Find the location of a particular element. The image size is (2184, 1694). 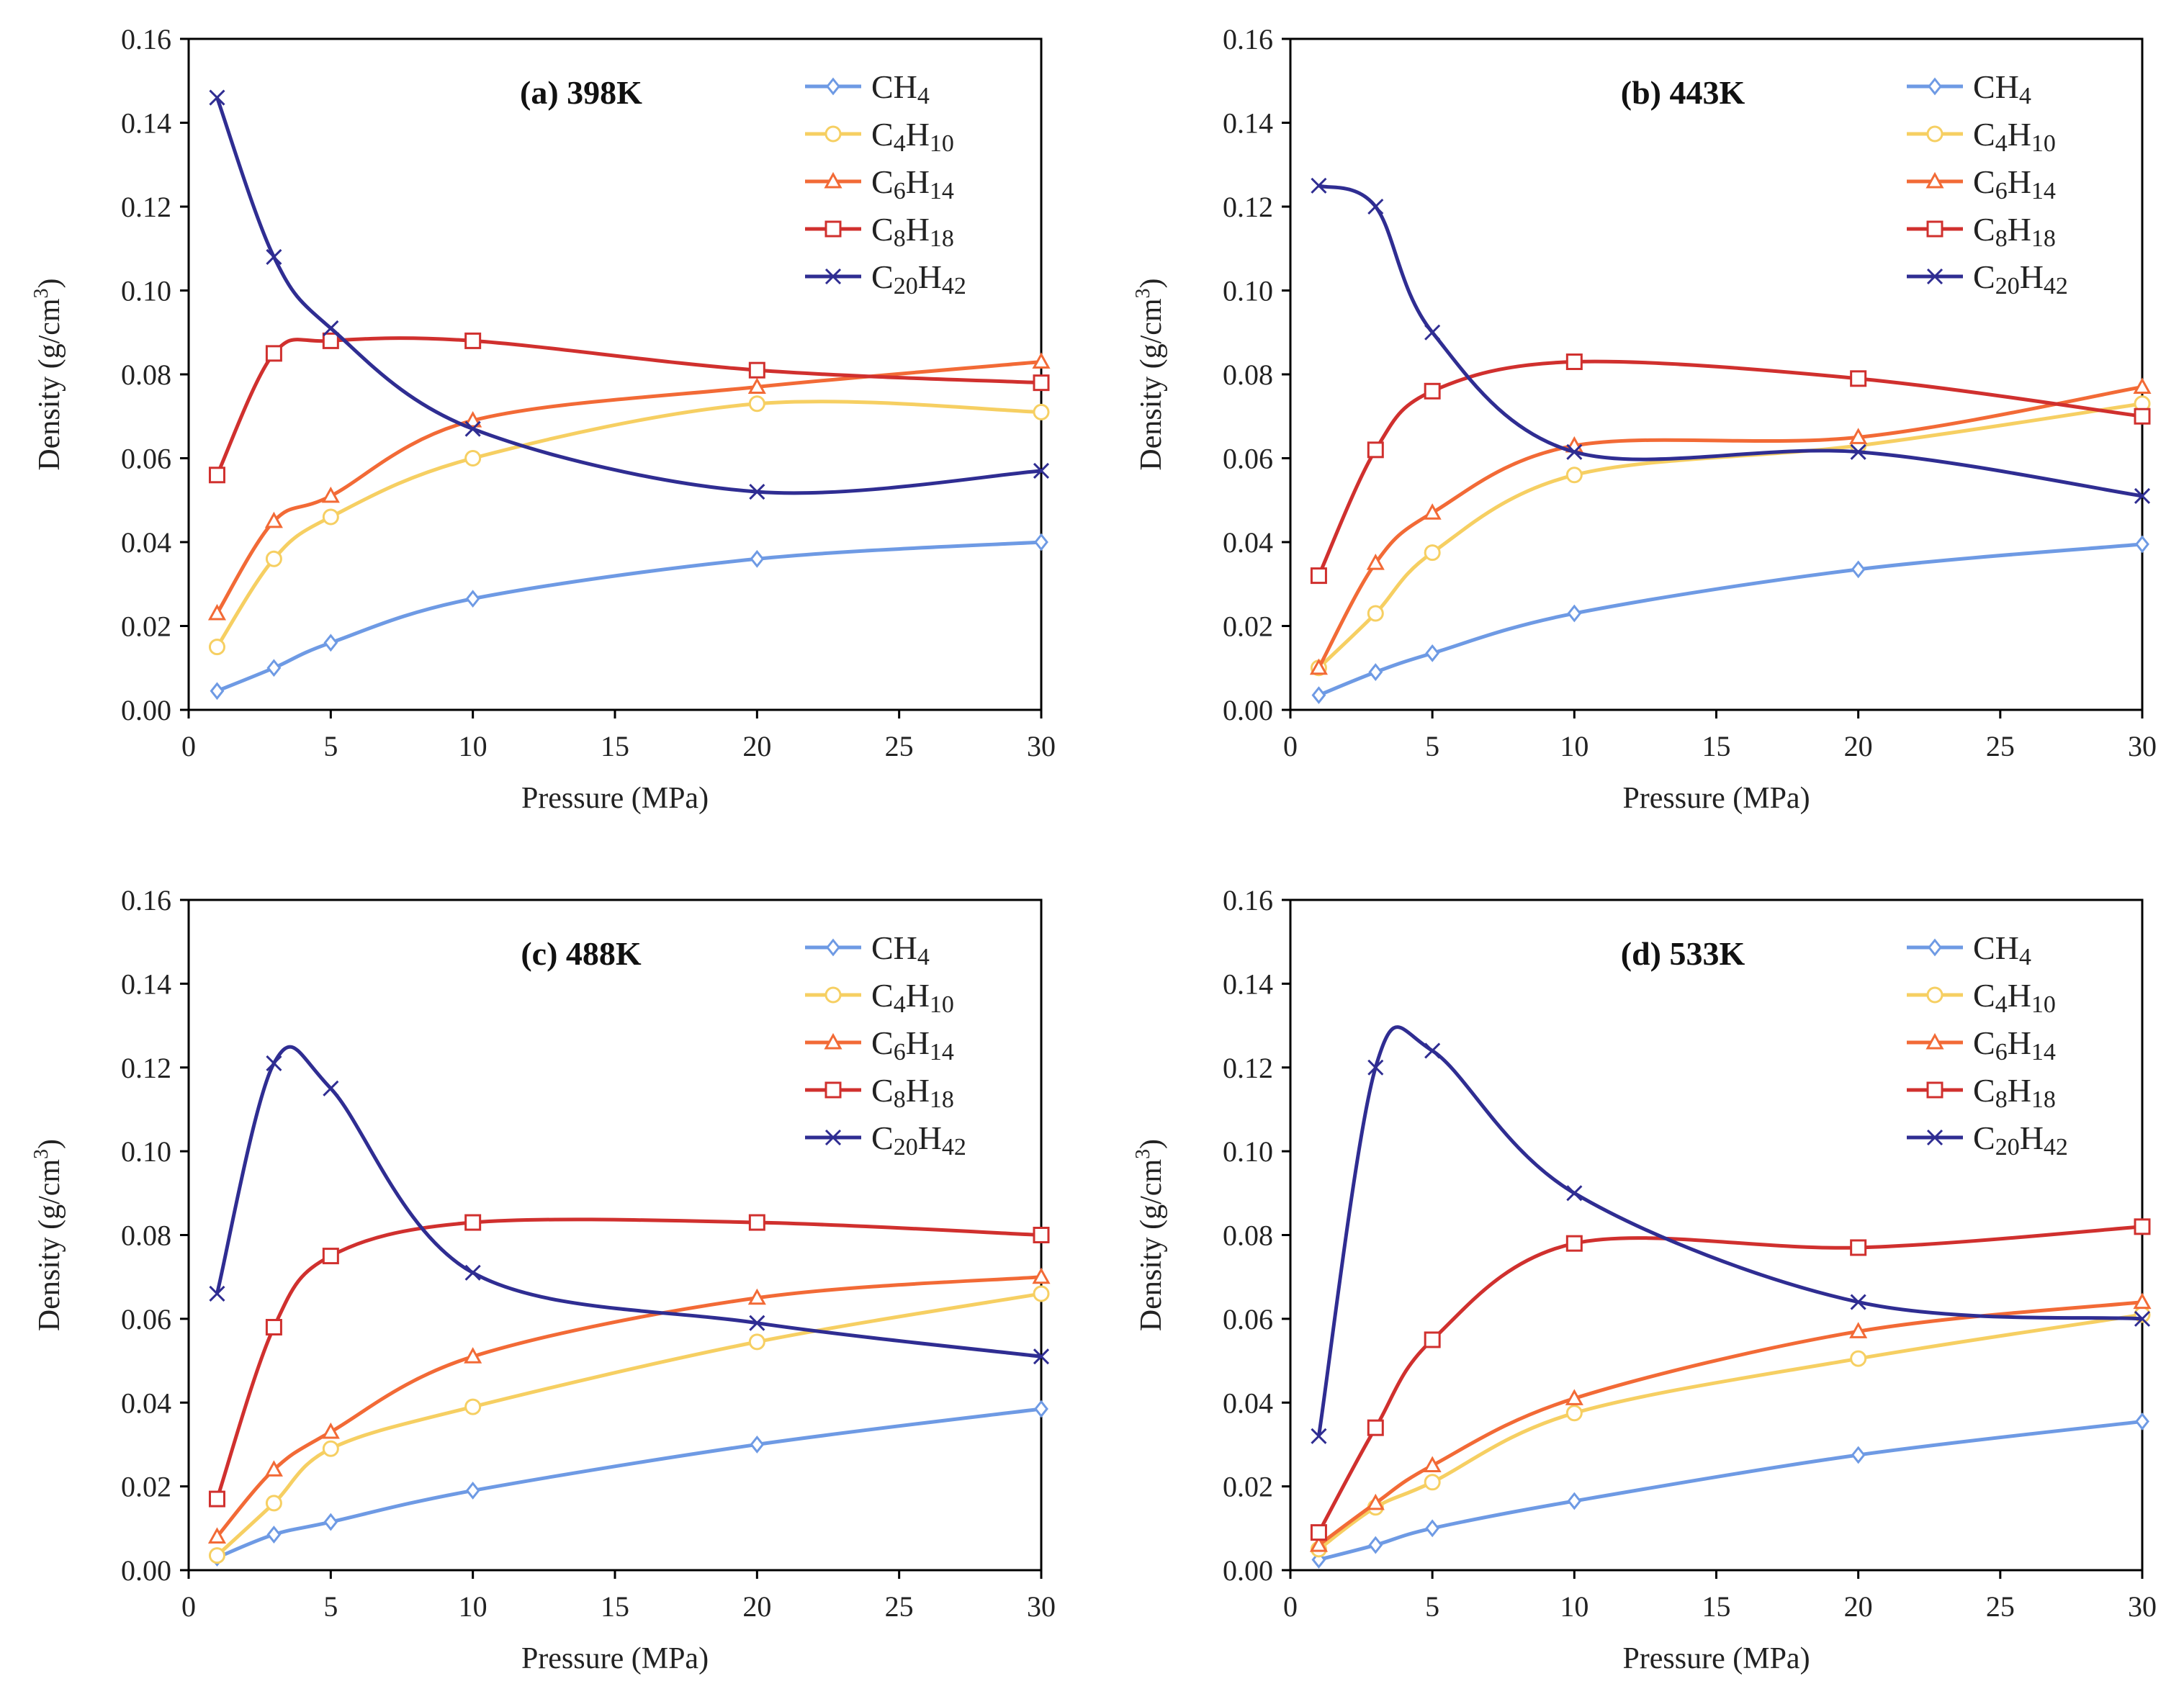

x-axis-label: Pressure (MPa) is located at coordinates (1716, 1658).